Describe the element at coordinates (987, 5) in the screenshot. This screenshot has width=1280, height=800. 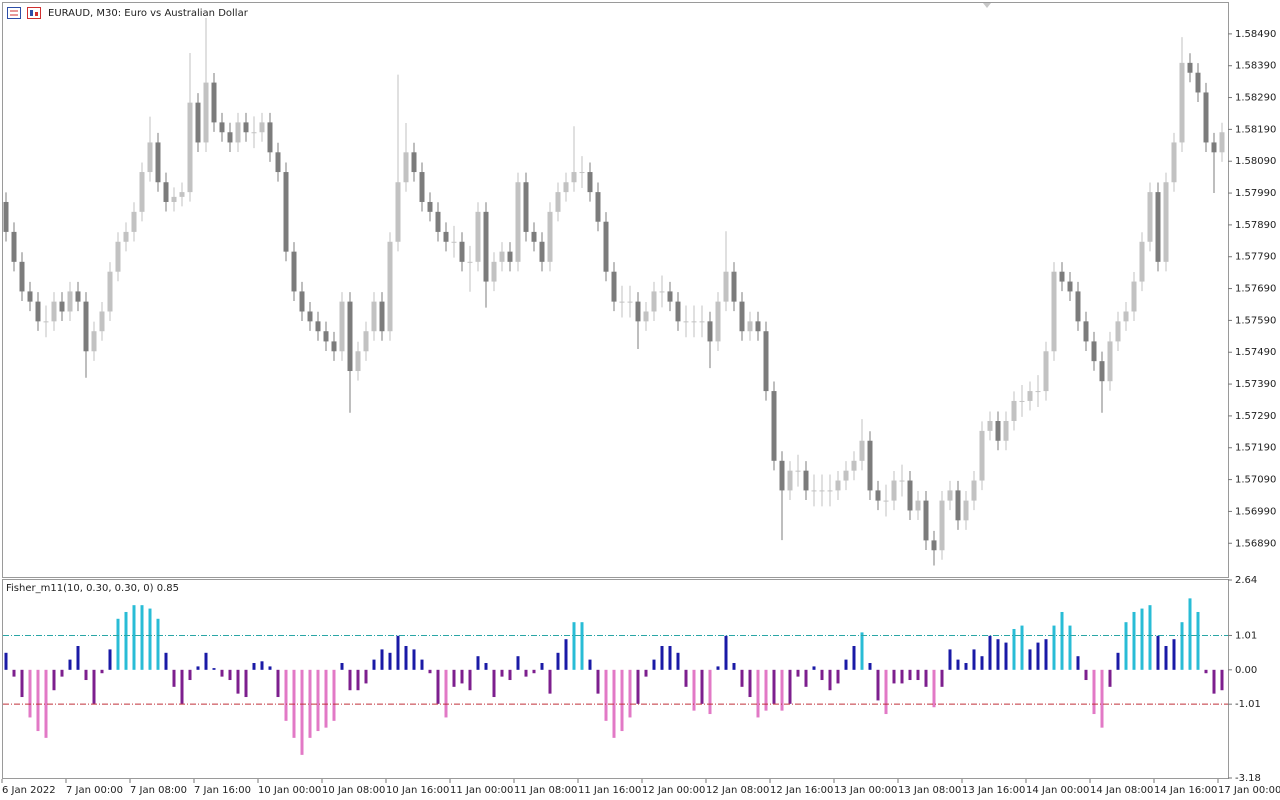
I see `shift-marker` at that location.